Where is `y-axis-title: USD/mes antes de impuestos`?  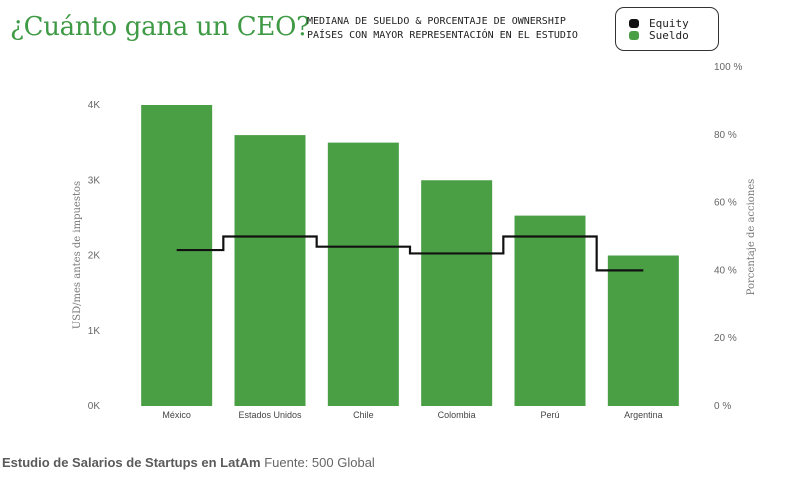 y-axis-title: USD/mes antes de impuestos is located at coordinates (77, 255).